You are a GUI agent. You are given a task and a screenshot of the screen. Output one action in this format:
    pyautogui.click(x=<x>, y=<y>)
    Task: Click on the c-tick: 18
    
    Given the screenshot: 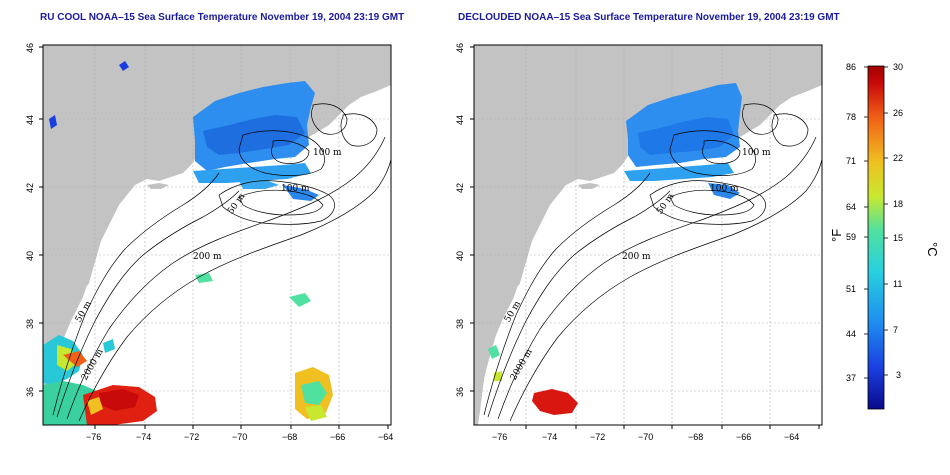 What is the action you would take?
    pyautogui.click(x=898, y=204)
    